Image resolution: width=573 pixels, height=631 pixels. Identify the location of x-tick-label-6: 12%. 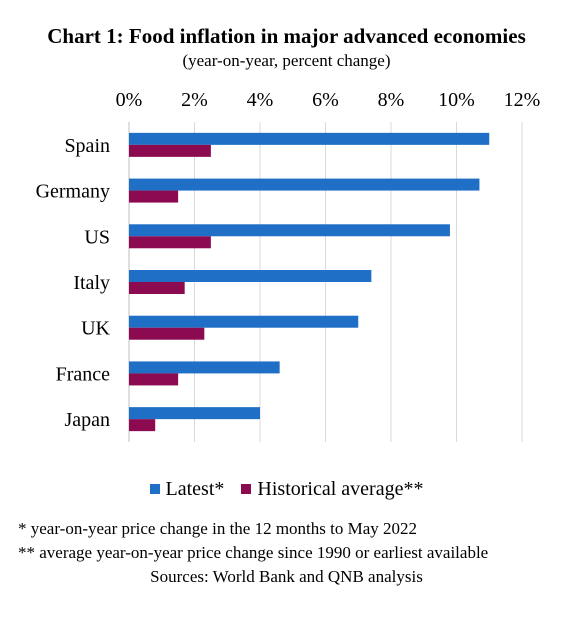
(522, 100).